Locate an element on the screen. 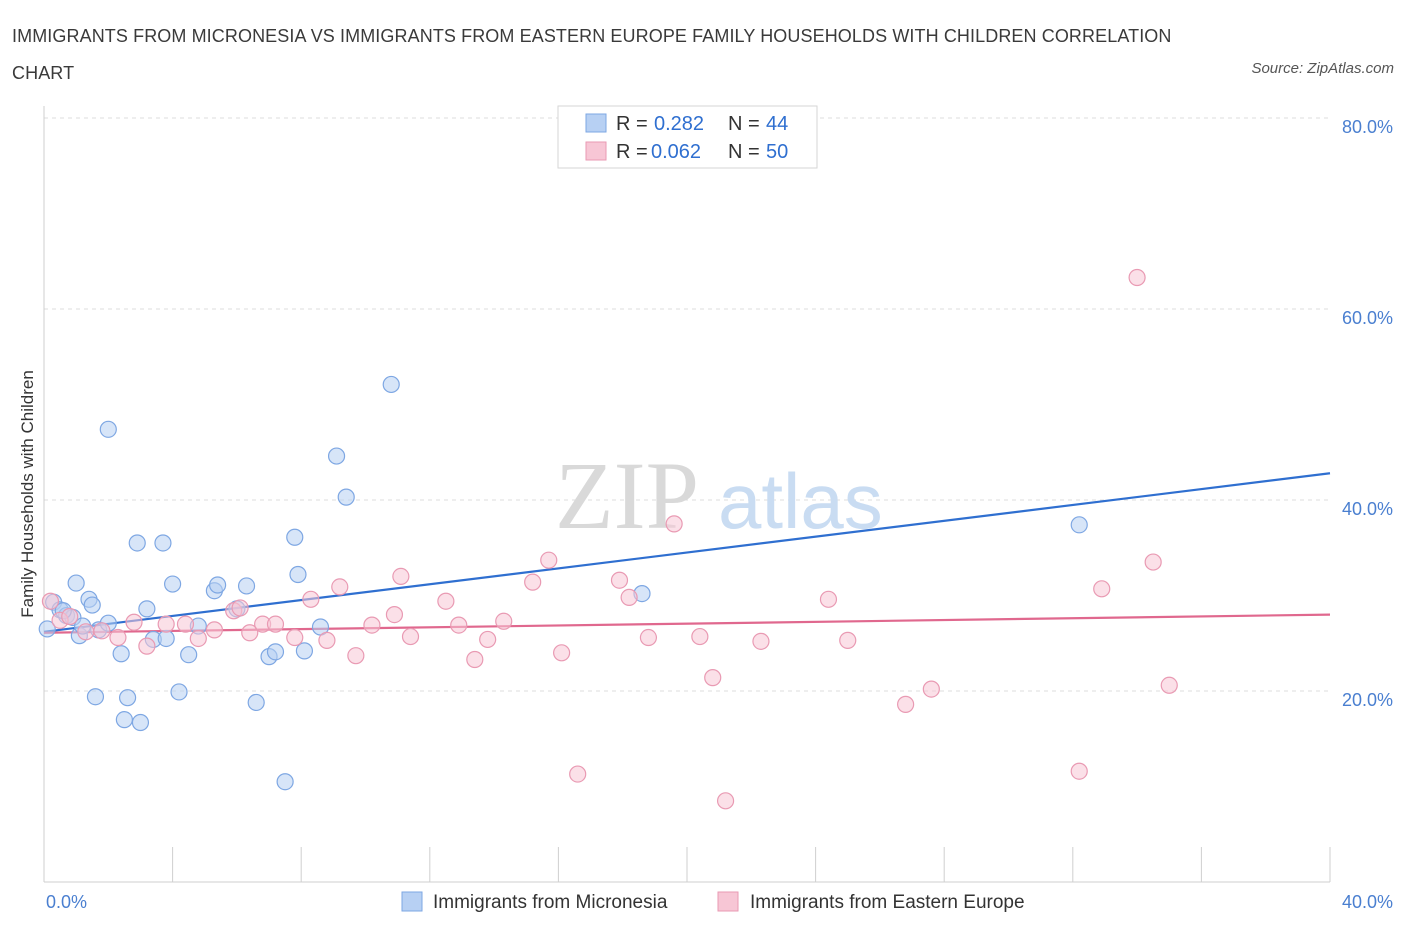 The height and width of the screenshot is (930, 1406). x-tick-labels: 0.0% 40.0% is located at coordinates (719, 902).